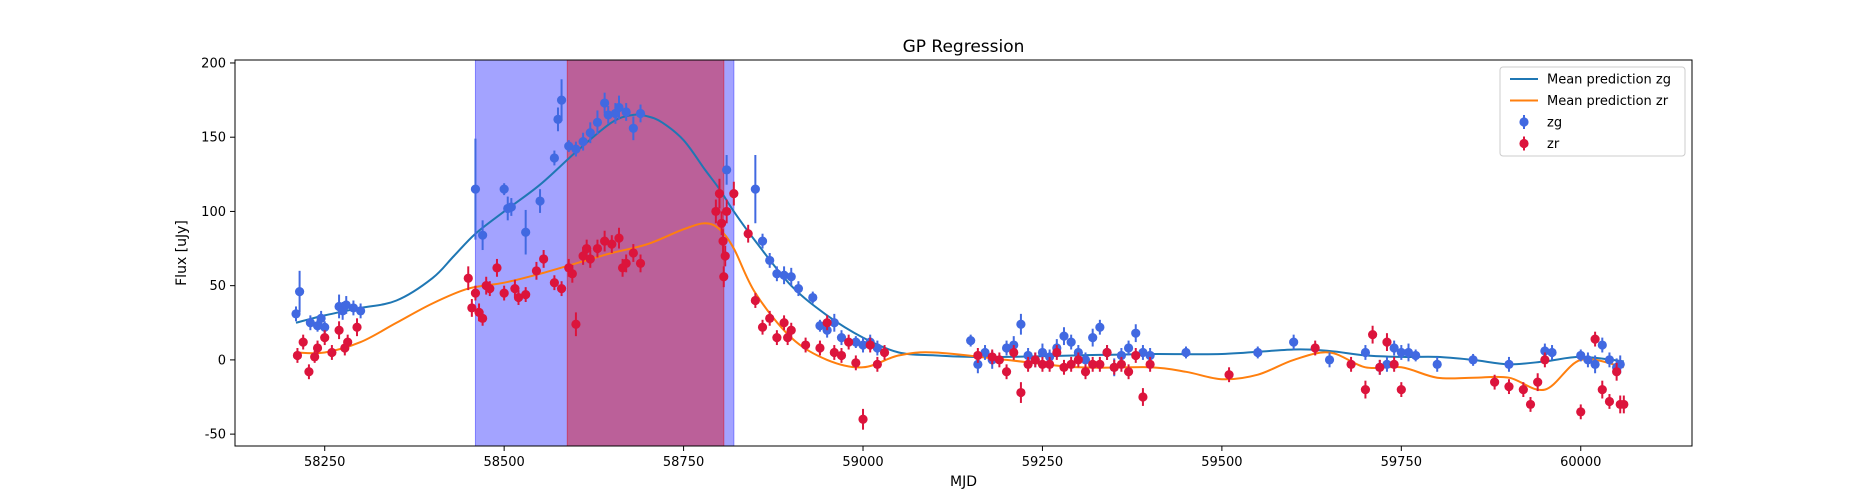 Image resolution: width=1875 pixels, height=504 pixels. I want to click on x-tick-label: 59250, so click(1042, 462).